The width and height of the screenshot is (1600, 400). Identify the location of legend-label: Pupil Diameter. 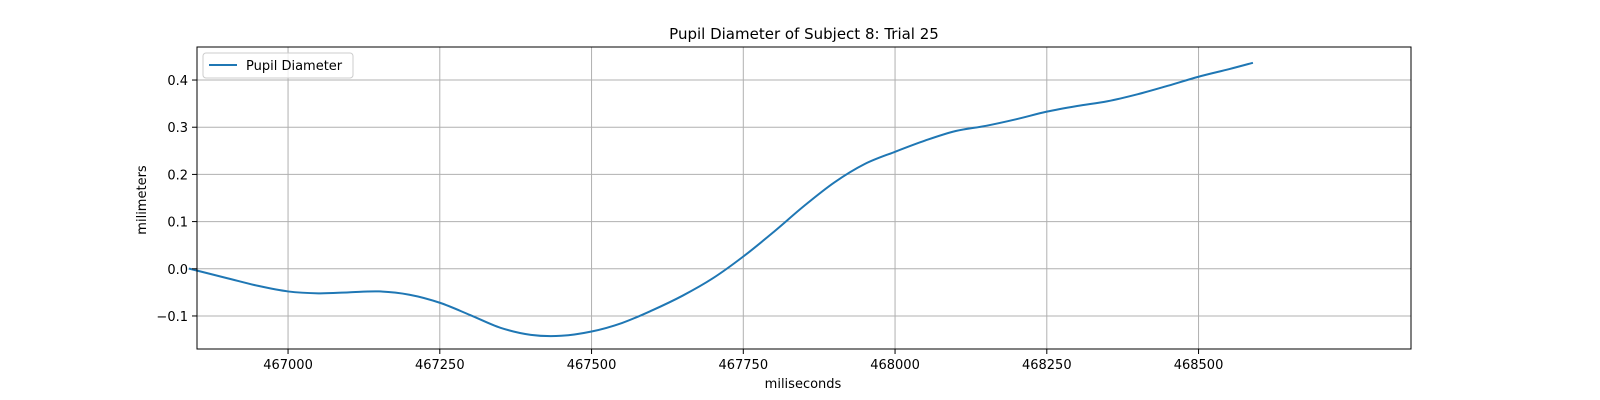
(294, 66).